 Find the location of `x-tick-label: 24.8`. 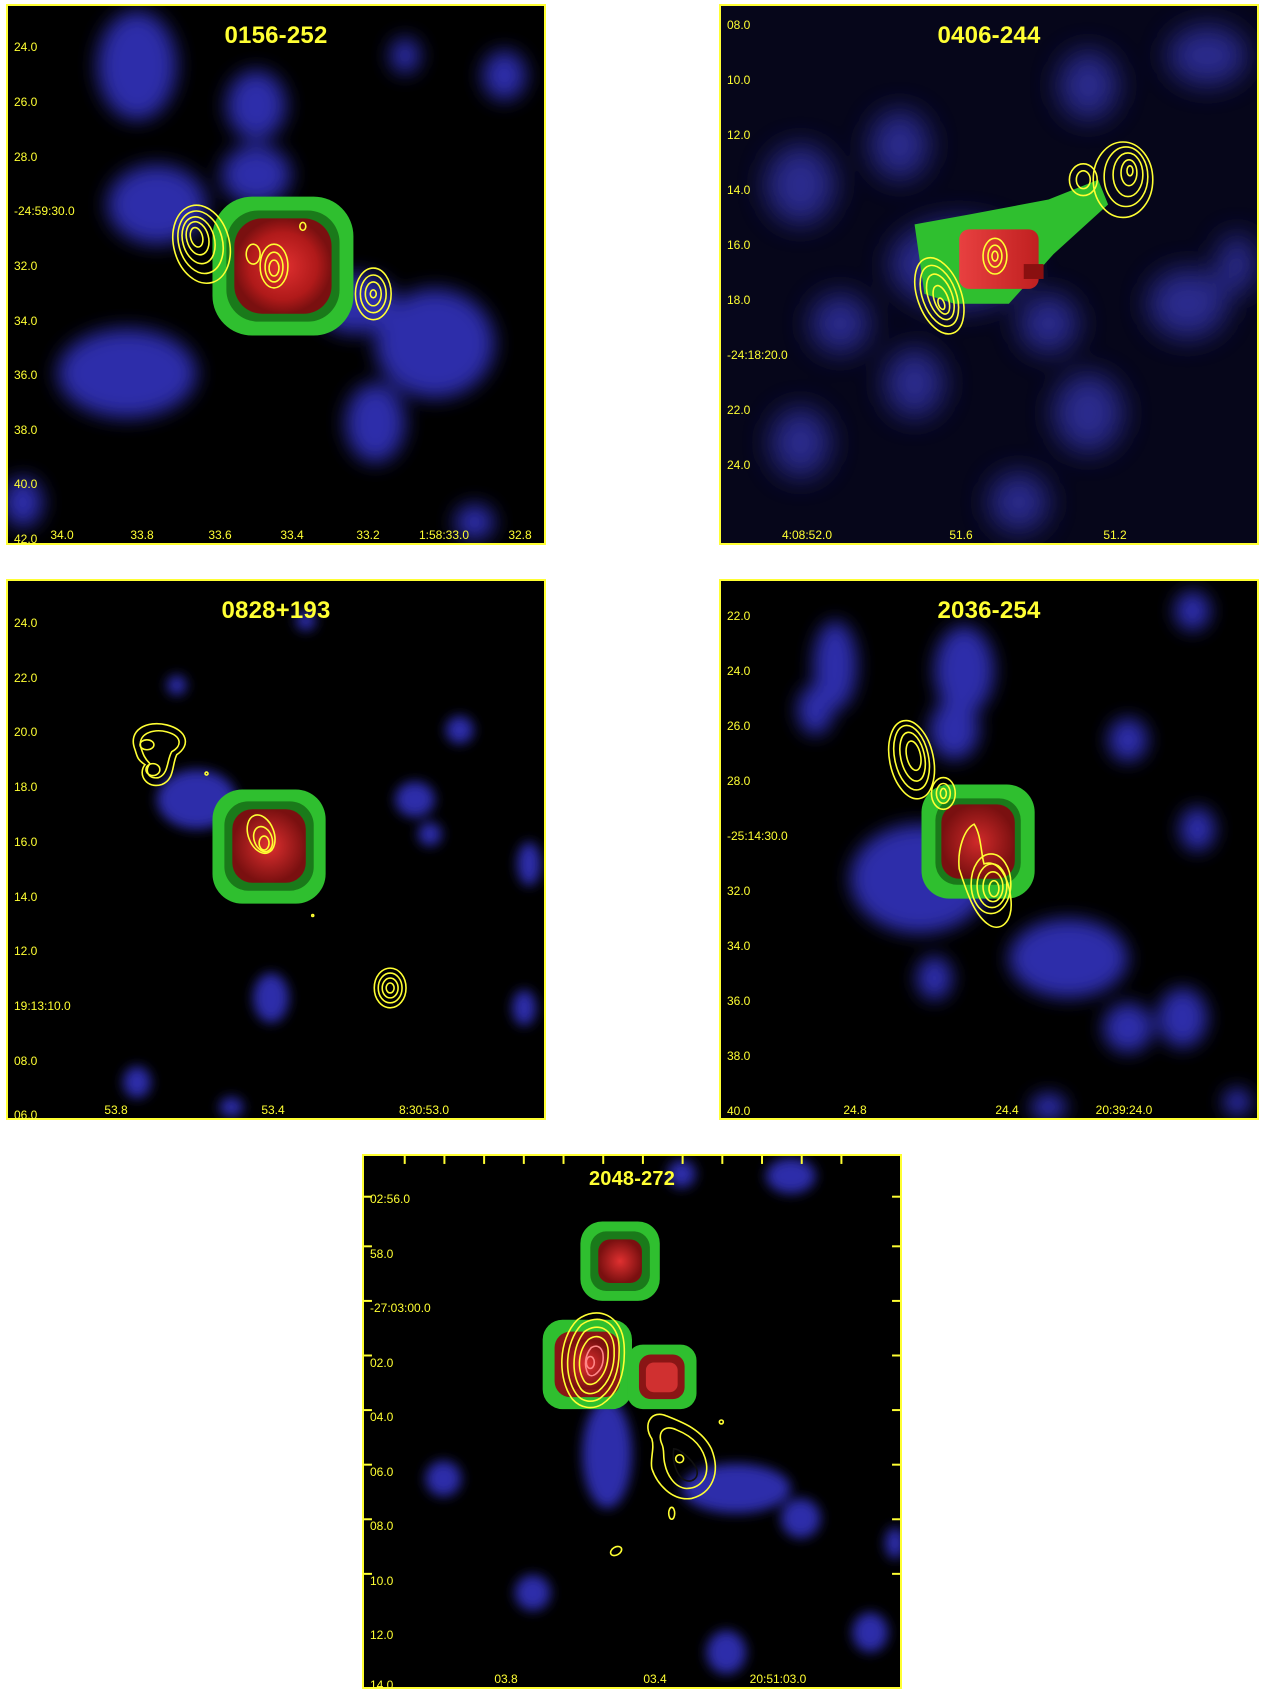

x-tick-label: 24.8 is located at coordinates (855, 1110).